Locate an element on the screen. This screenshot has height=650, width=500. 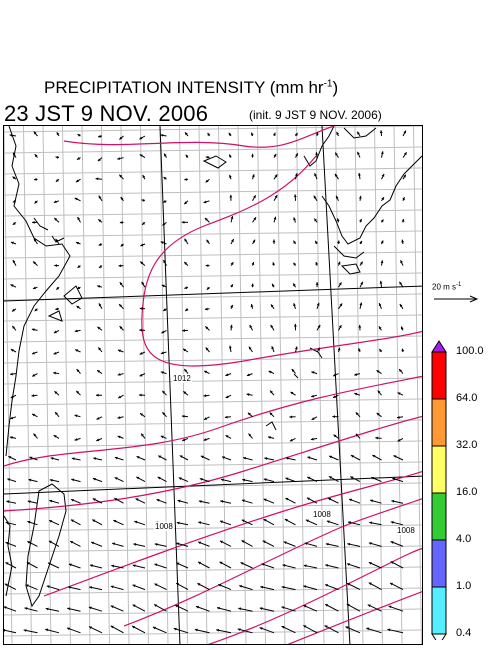
scale-tick-64: 64.0 is located at coordinates (467, 398).